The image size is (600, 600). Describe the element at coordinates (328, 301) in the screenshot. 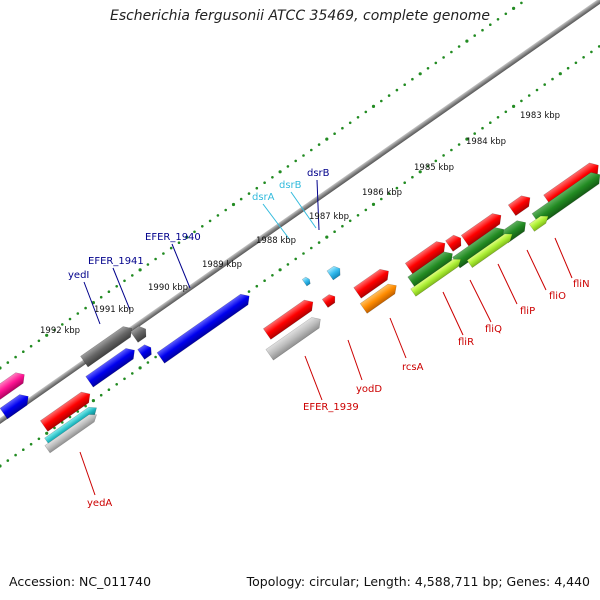

I see `feature-yodD` at that location.